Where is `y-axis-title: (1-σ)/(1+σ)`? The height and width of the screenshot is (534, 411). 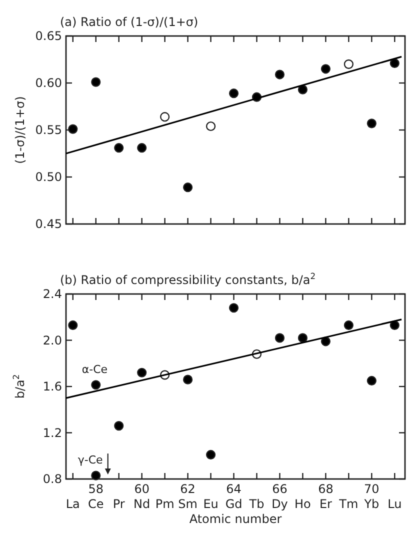 y-axis-title: (1-σ)/(1+σ) is located at coordinates (20, 130).